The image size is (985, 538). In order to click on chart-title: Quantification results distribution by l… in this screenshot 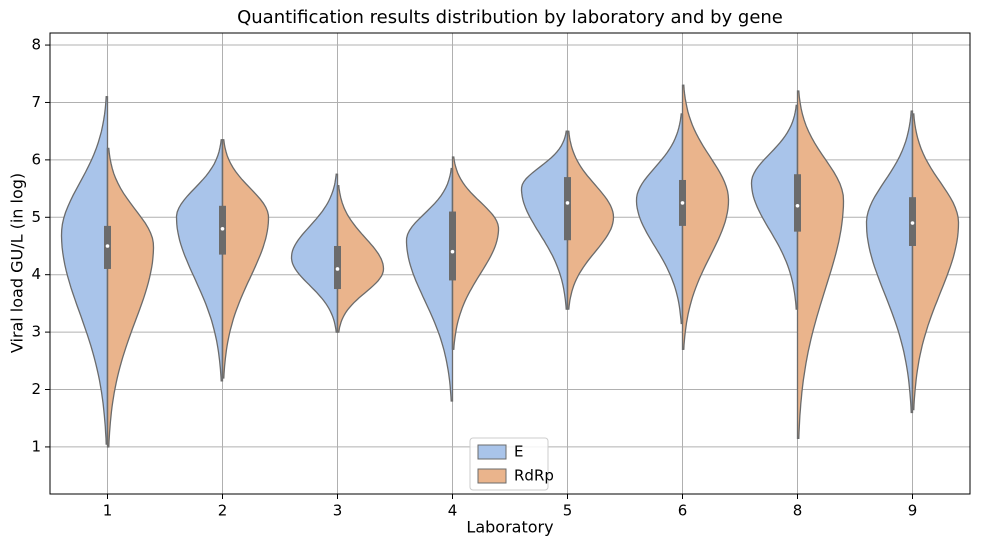, I will do `click(510, 17)`.